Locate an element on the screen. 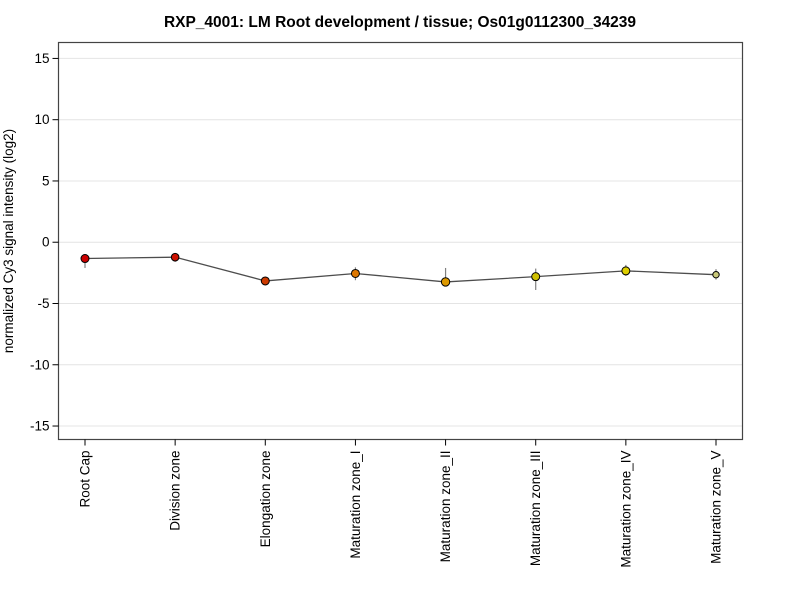 This screenshot has height=600, width=800. y-tick-label: 0 is located at coordinates (46, 242).